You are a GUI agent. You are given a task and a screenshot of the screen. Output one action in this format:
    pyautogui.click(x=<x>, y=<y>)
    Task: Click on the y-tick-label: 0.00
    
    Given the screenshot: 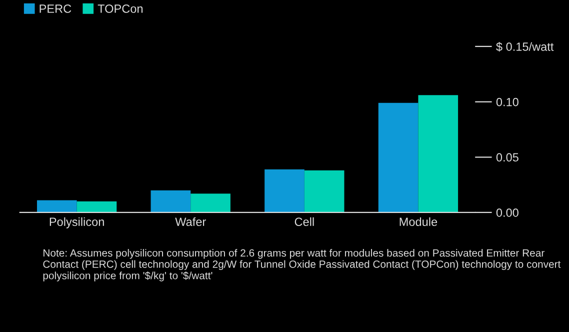 What is the action you would take?
    pyautogui.click(x=507, y=212)
    